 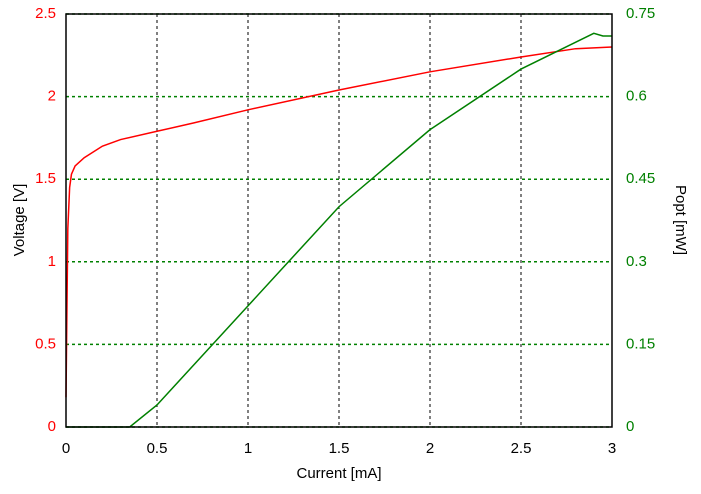 I want to click on y-tick-label: 2, so click(x=52, y=96).